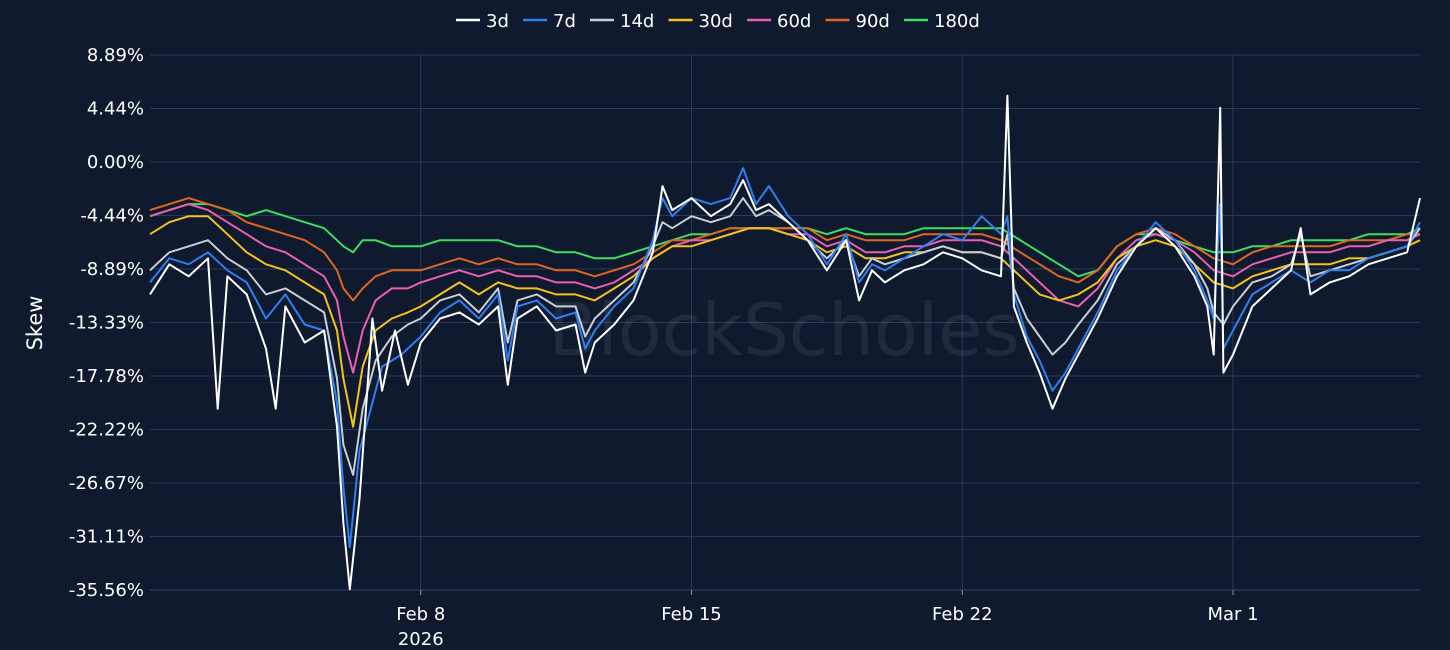 This screenshot has height=650, width=1450. I want to click on legend-item-3d: 3d, so click(482, 21).